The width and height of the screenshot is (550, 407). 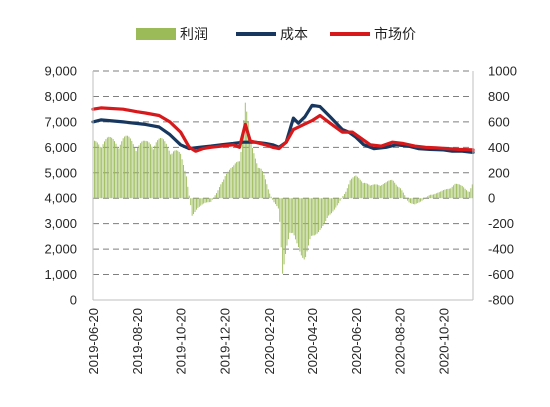 I want to click on right-tick-label: 1000, so click(x=502, y=71).